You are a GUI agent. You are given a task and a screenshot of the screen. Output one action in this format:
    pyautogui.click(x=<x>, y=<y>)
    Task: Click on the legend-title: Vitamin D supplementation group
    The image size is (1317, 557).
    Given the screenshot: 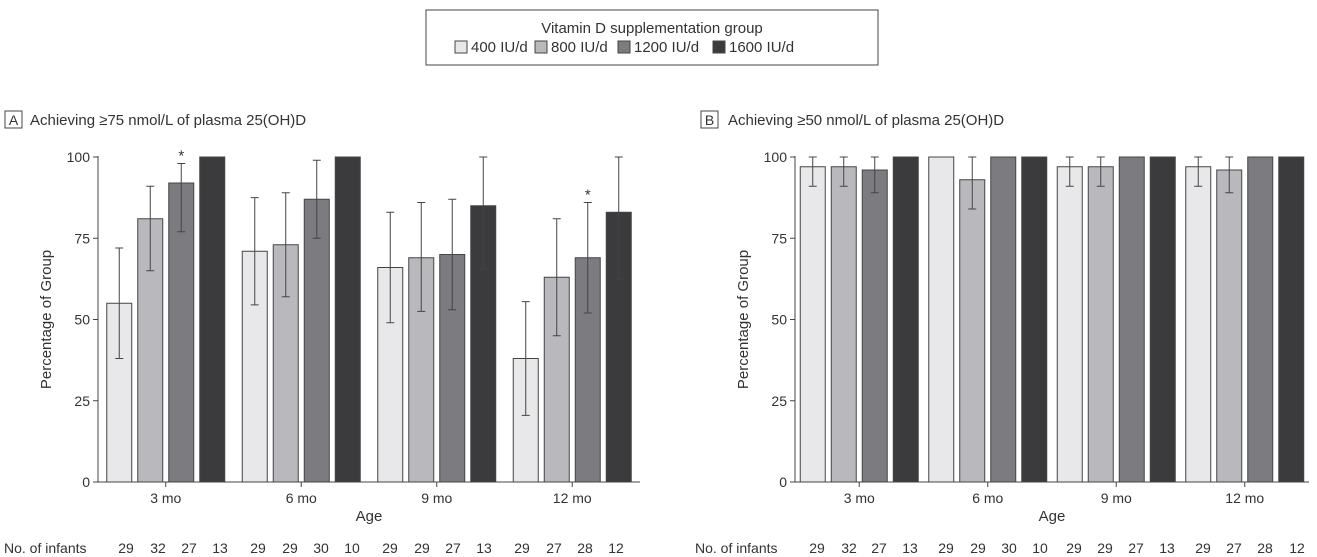 What is the action you would take?
    pyautogui.click(x=652, y=28)
    